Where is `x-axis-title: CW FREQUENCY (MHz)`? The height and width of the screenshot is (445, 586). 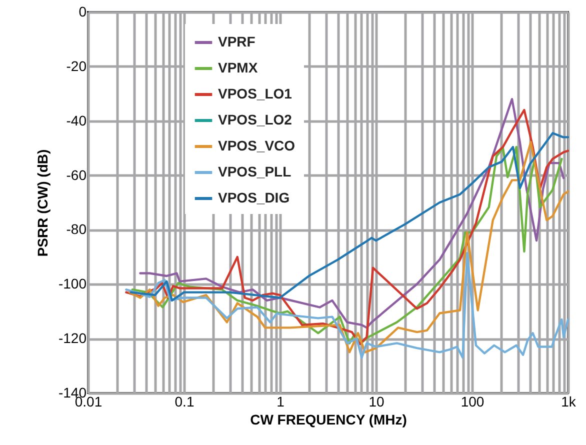
x-axis-title: CW FREQUENCY (MHz) is located at coordinates (328, 420).